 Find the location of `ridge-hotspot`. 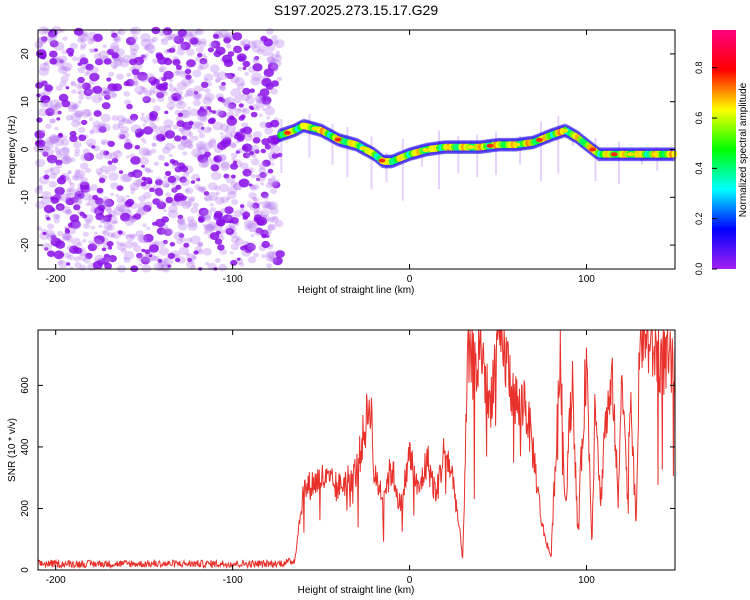

ridge-hotspot is located at coordinates (315, 128).